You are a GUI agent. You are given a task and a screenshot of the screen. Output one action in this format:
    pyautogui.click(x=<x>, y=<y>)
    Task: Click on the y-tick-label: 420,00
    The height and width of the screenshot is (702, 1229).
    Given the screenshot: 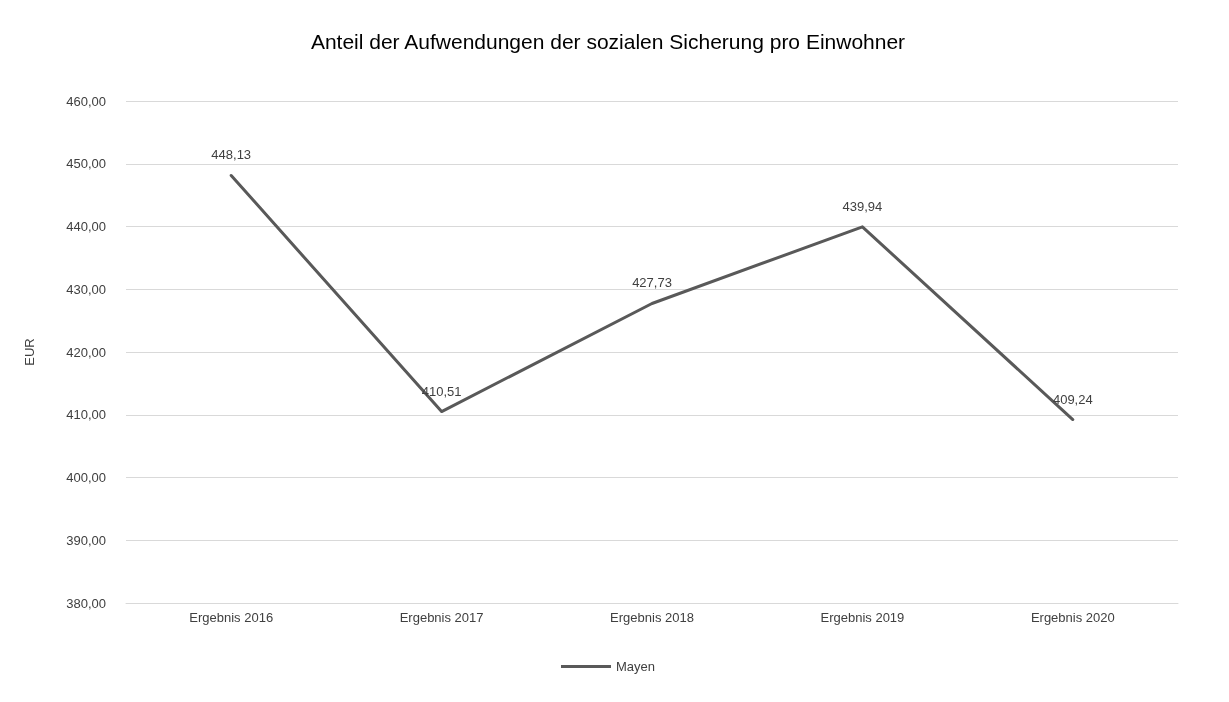 What is the action you would take?
    pyautogui.click(x=86, y=352)
    